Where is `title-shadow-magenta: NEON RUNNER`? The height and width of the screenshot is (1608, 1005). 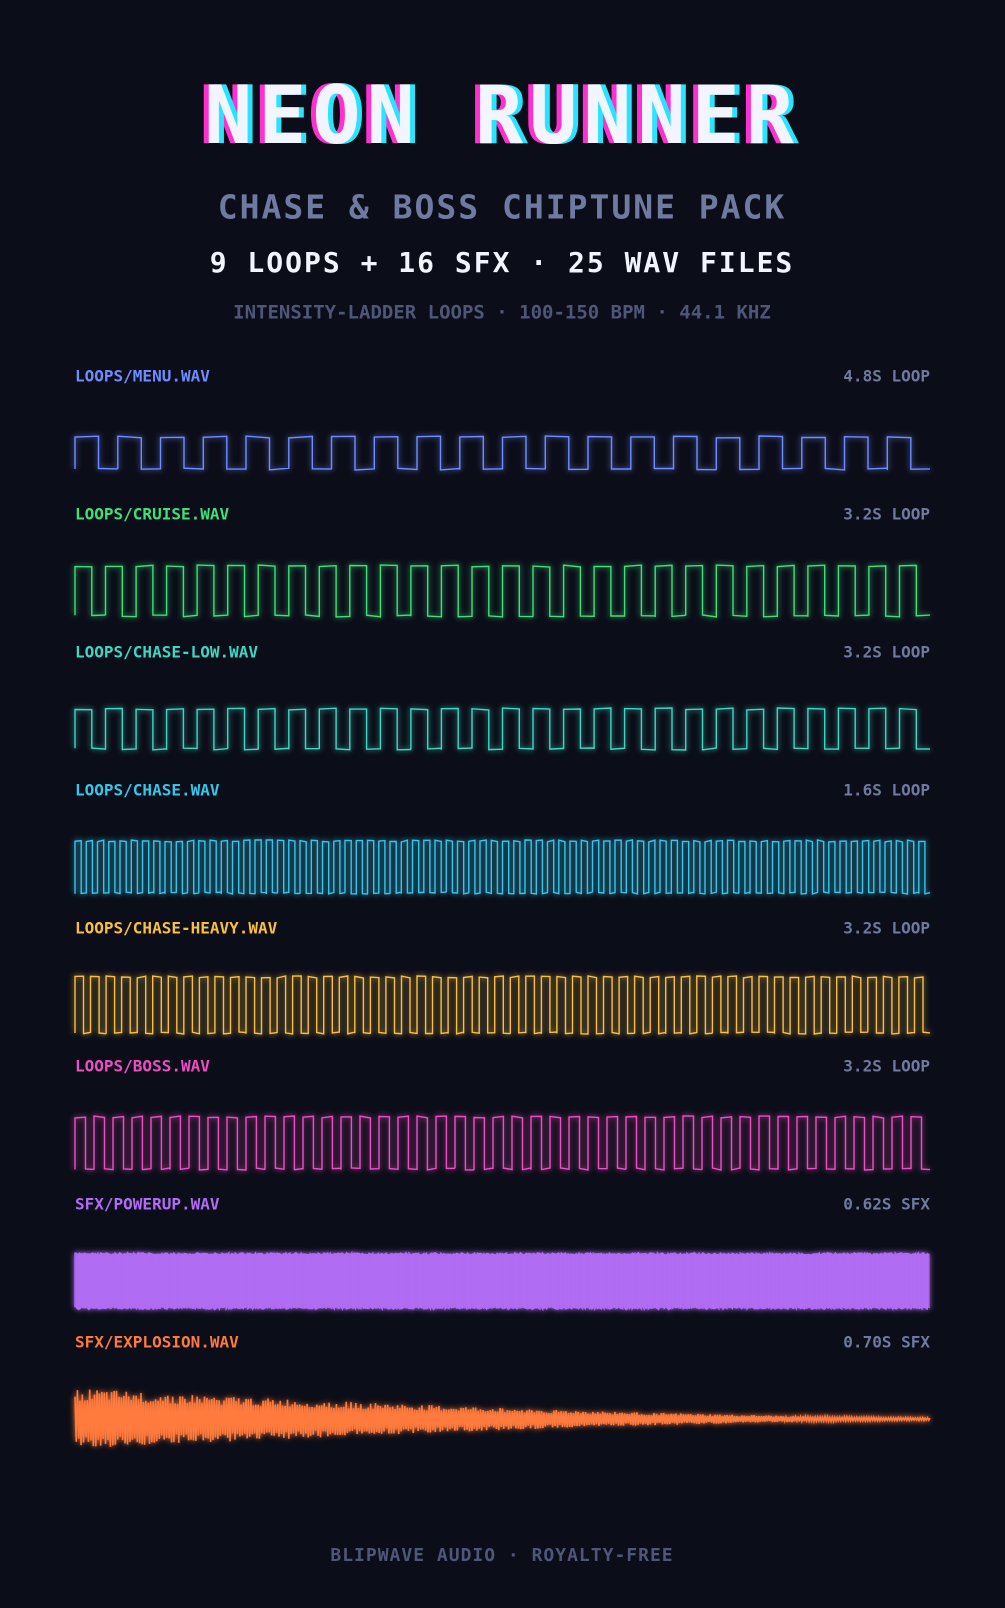 title-shadow-magenta: NEON RUNNER is located at coordinates (497, 115).